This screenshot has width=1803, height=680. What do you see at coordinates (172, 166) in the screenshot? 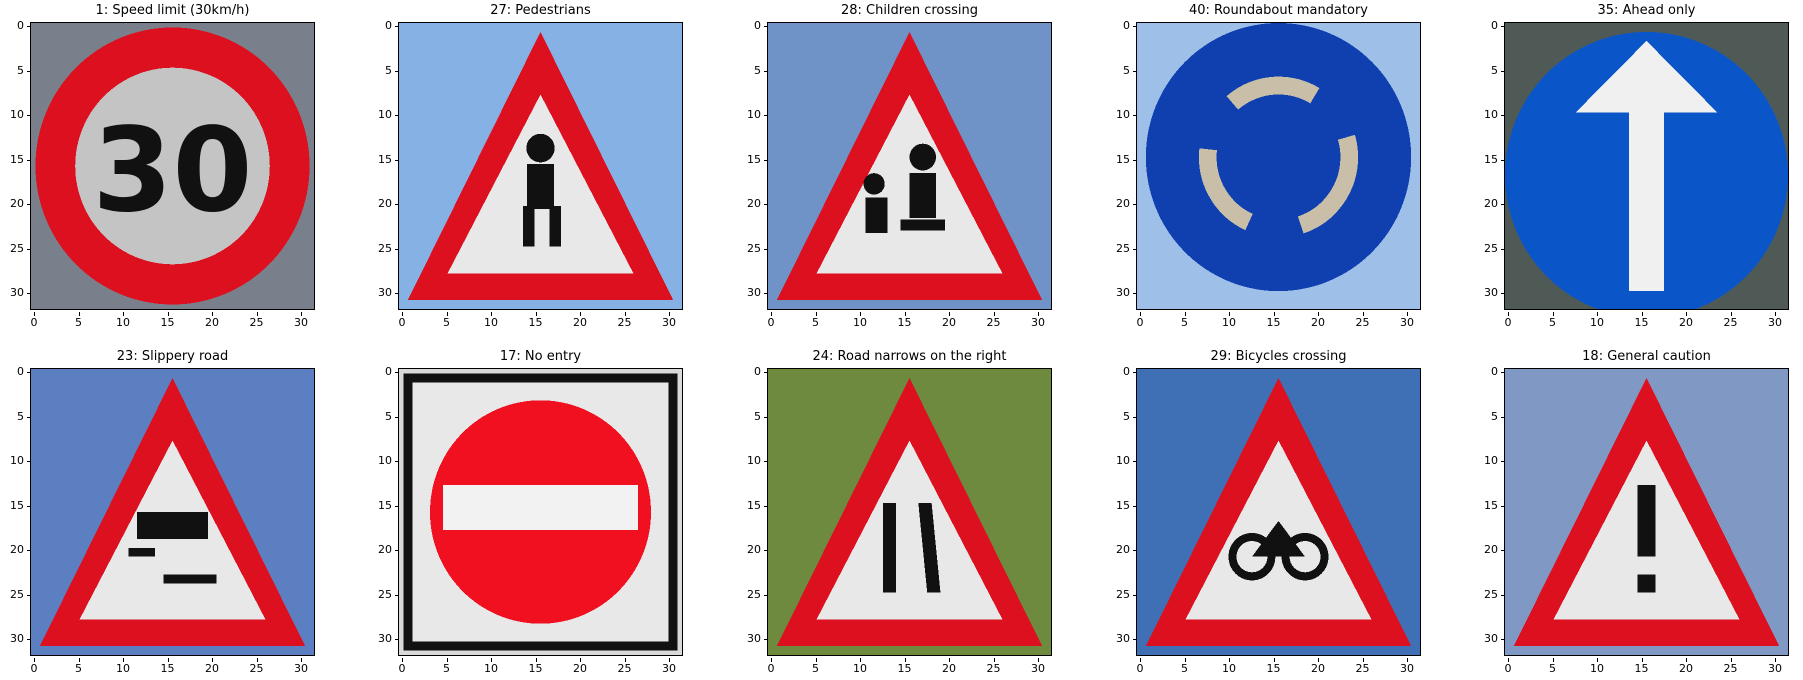
I see `sign-face` at bounding box center [172, 166].